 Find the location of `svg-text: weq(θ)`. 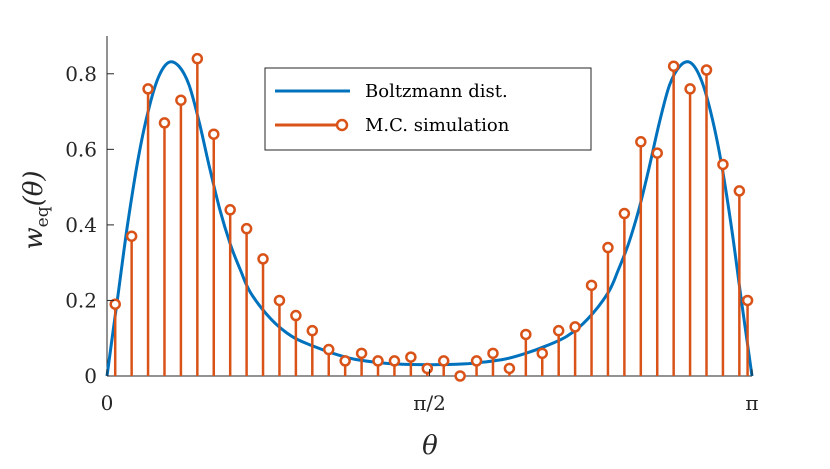

svg-text: weq(θ) is located at coordinates (36, 209).